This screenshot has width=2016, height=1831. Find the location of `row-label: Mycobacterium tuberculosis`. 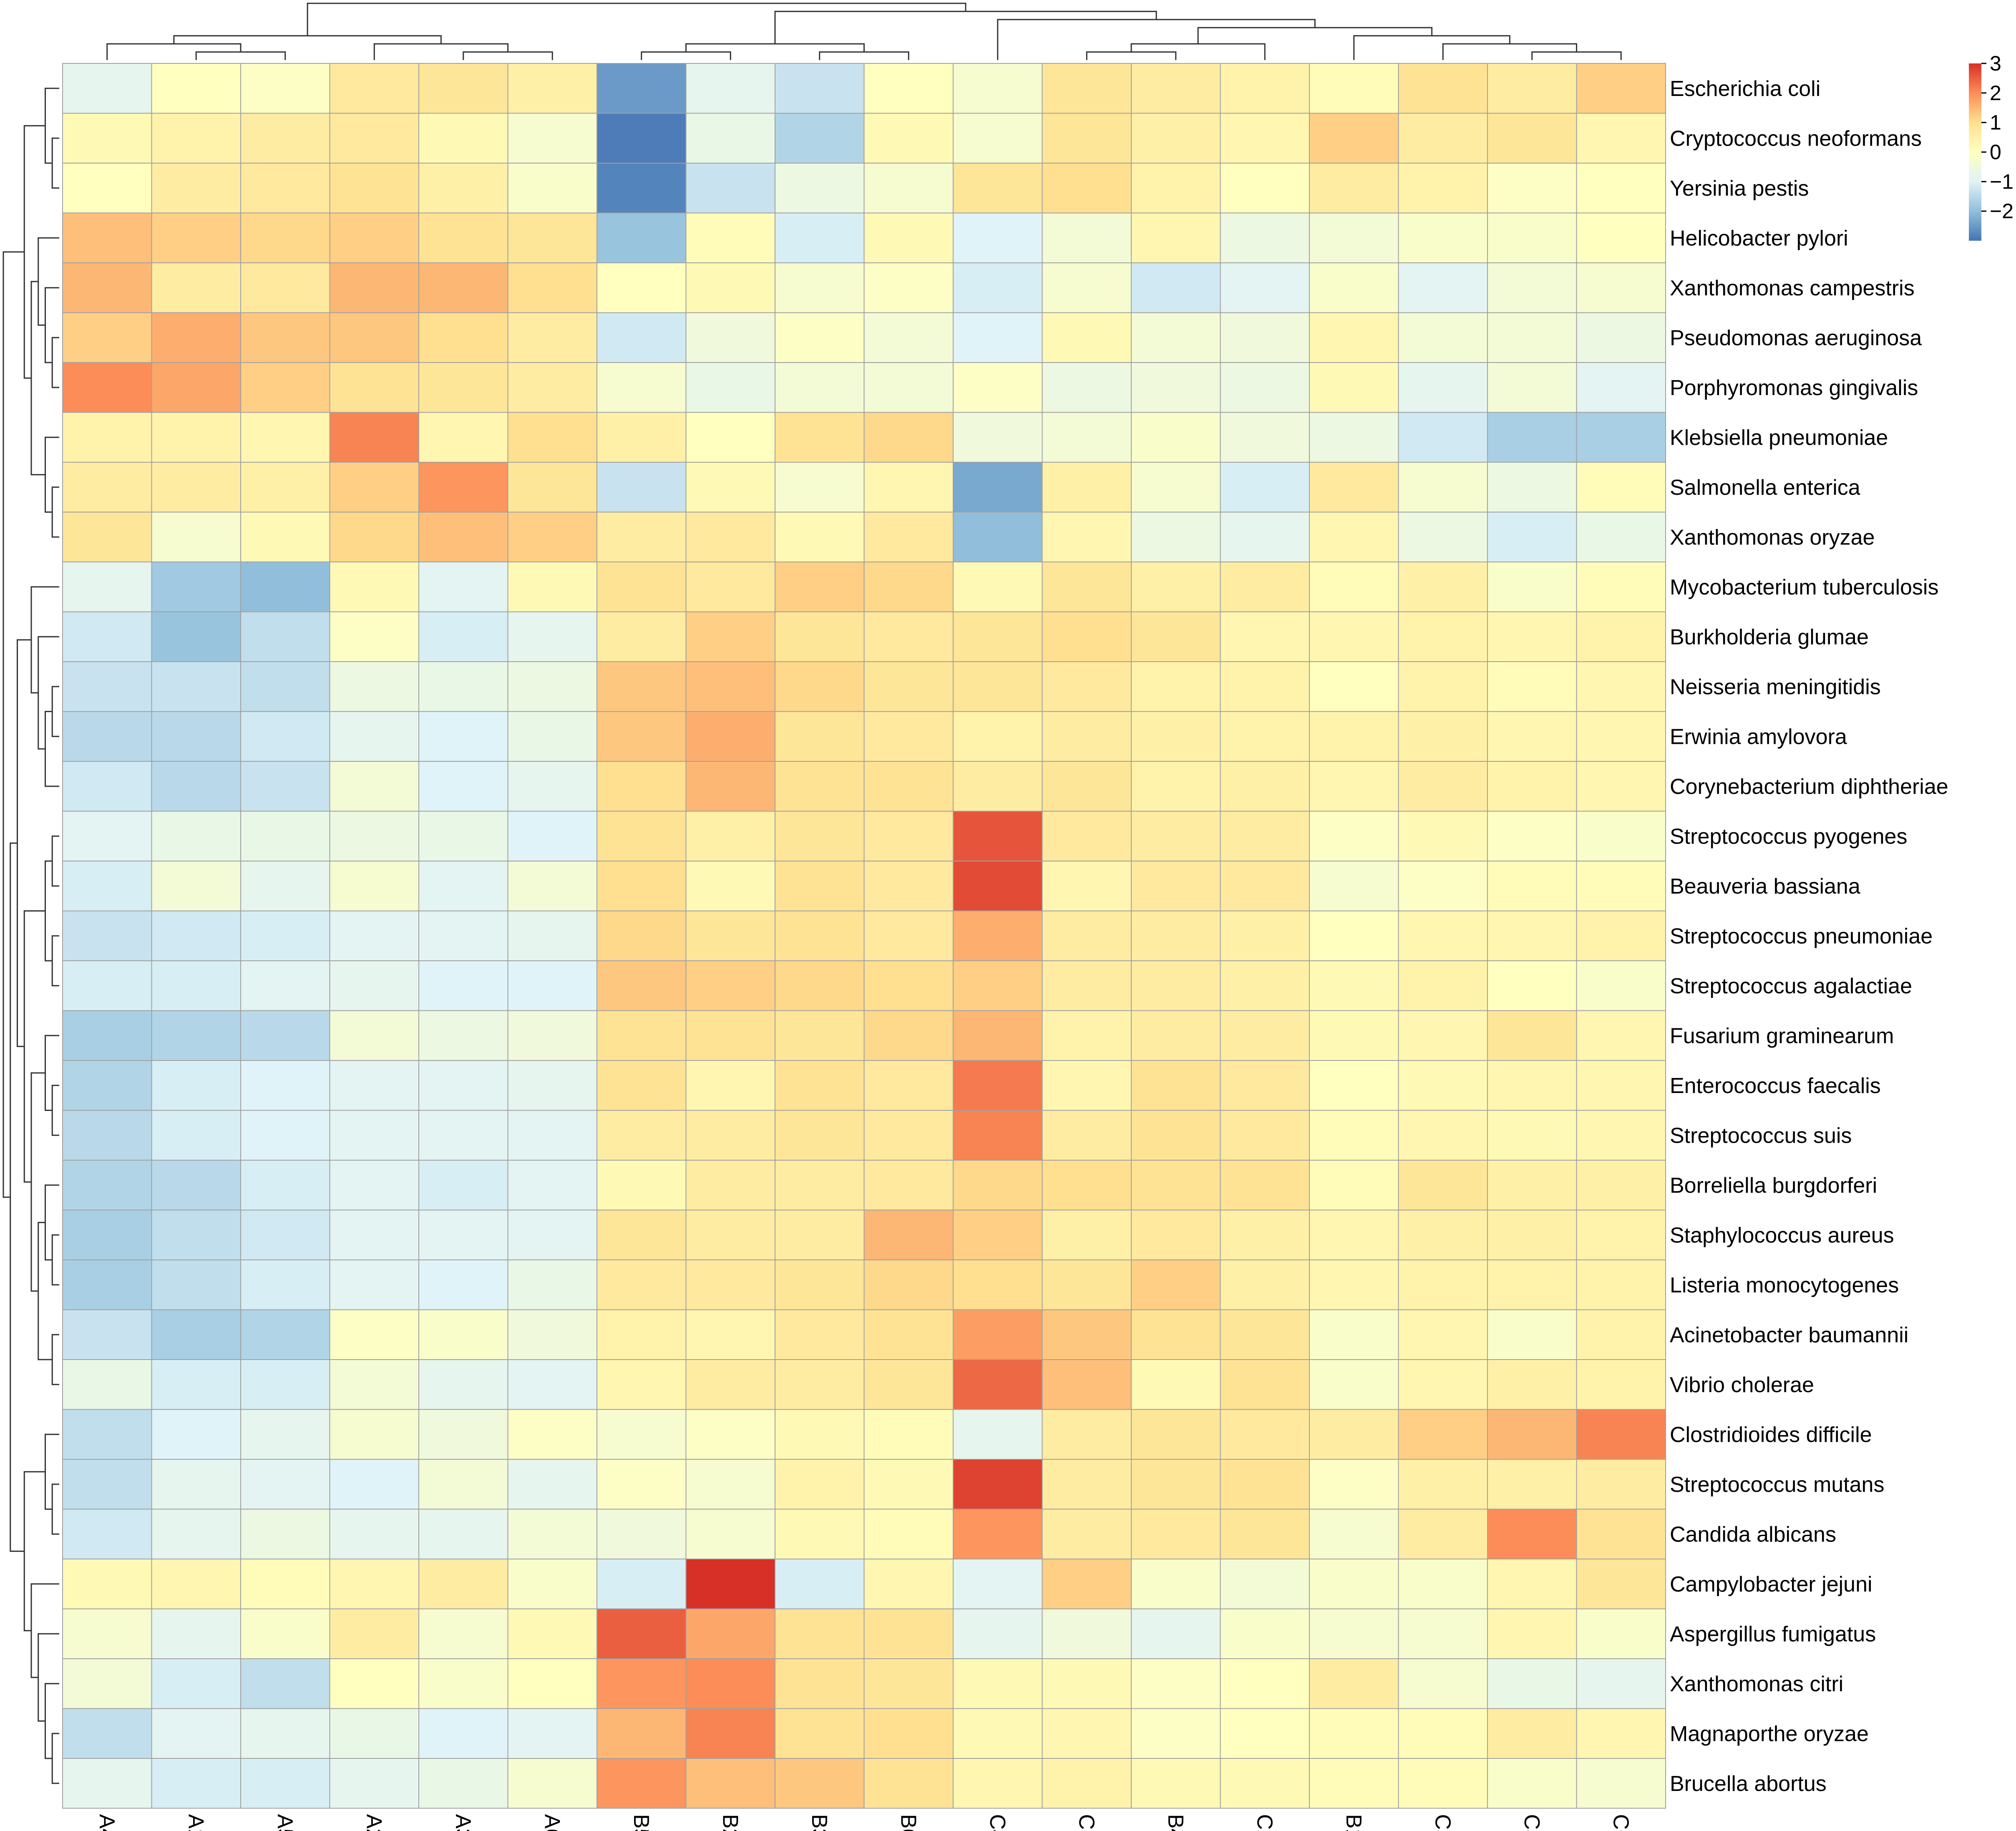

row-label: Mycobacterium tuberculosis is located at coordinates (1804, 587).